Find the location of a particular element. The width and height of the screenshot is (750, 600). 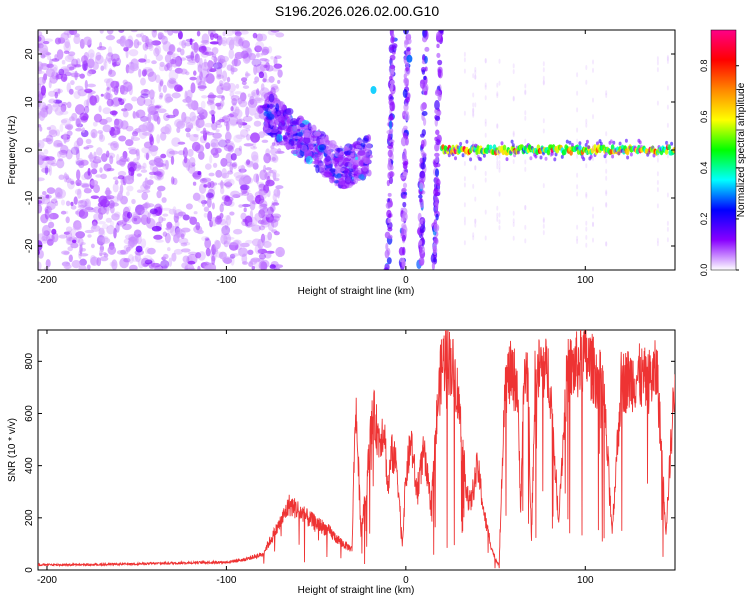

colorbar-ticks: 0.0 0.2 0.4 0.6 0.8 is located at coordinates (719, 167).